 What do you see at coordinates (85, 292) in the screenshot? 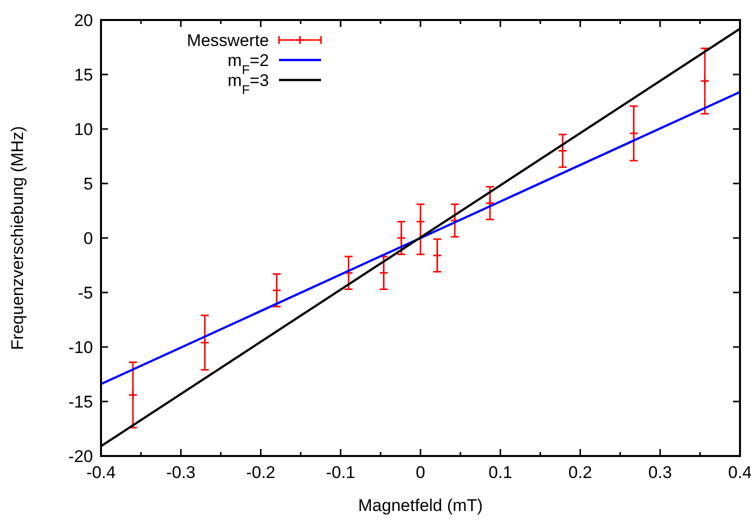
I see `y-tick-label: -5` at bounding box center [85, 292].